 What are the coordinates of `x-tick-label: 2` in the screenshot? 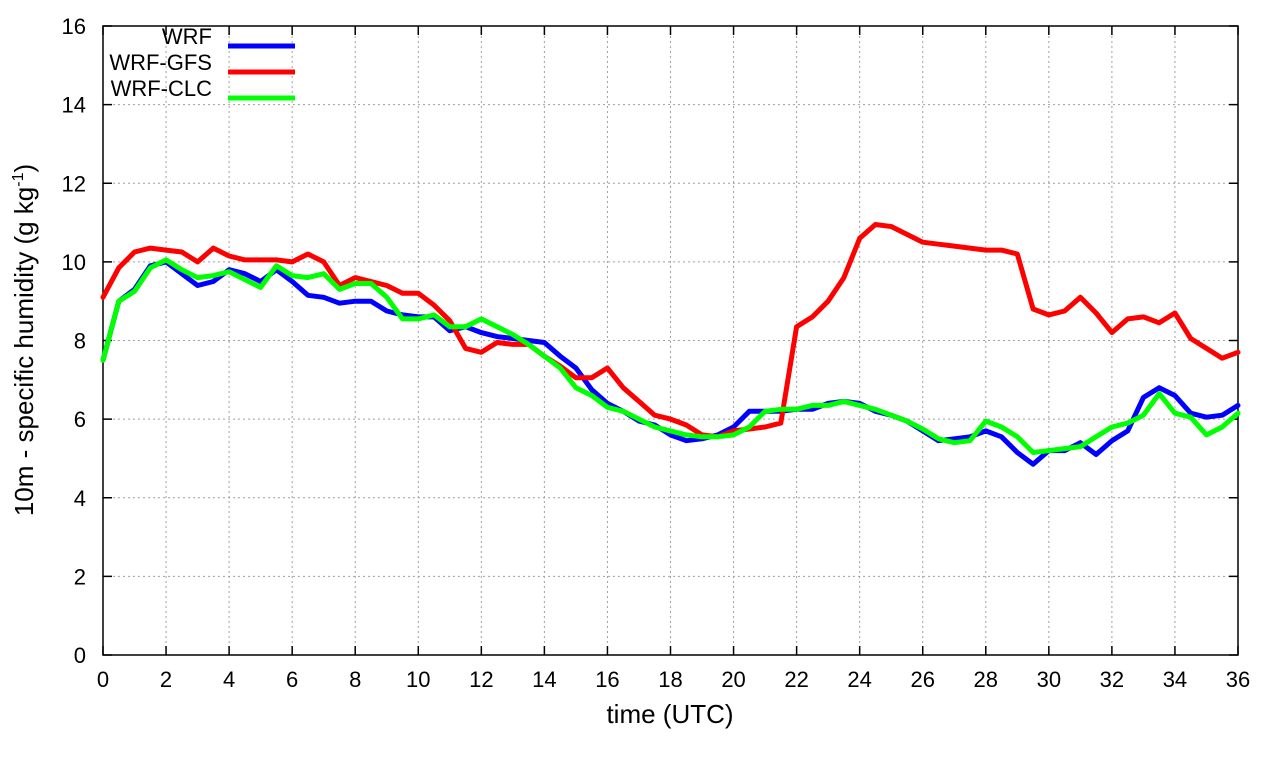 It's located at (166, 679).